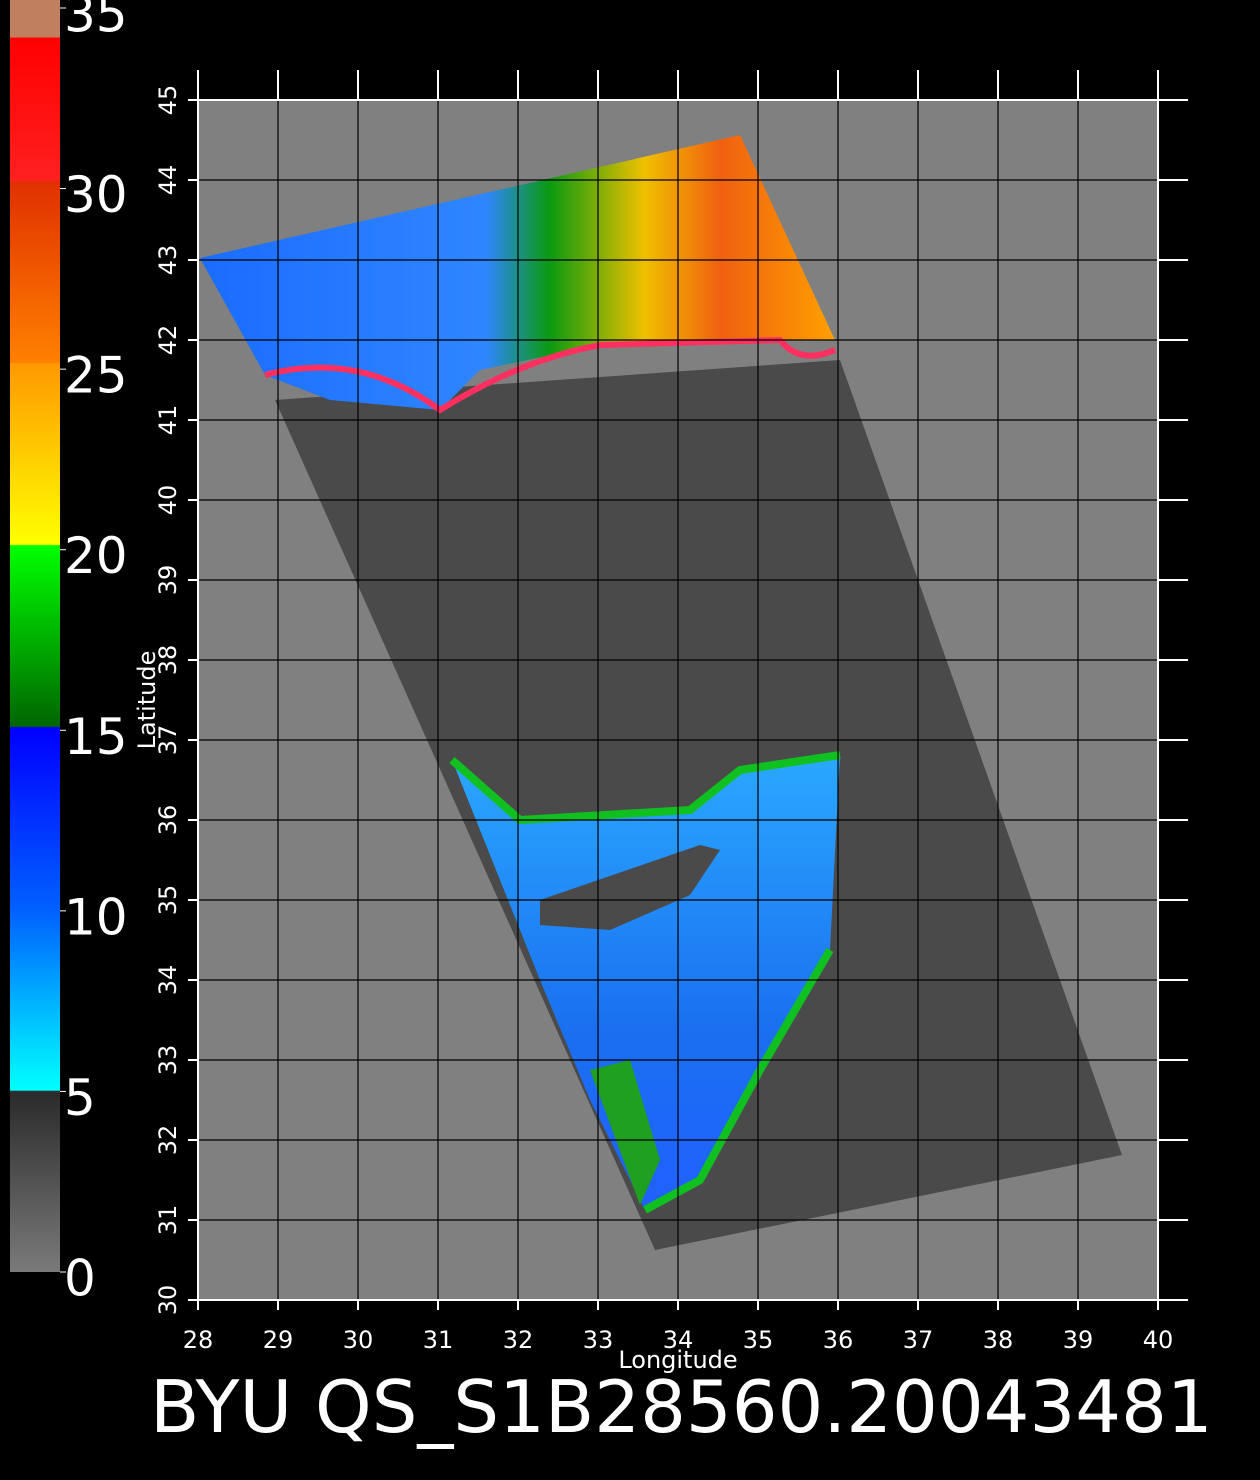 The image size is (1260, 1480). Describe the element at coordinates (96, 195) in the screenshot. I see `colorbar-tick-label: 30` at that location.